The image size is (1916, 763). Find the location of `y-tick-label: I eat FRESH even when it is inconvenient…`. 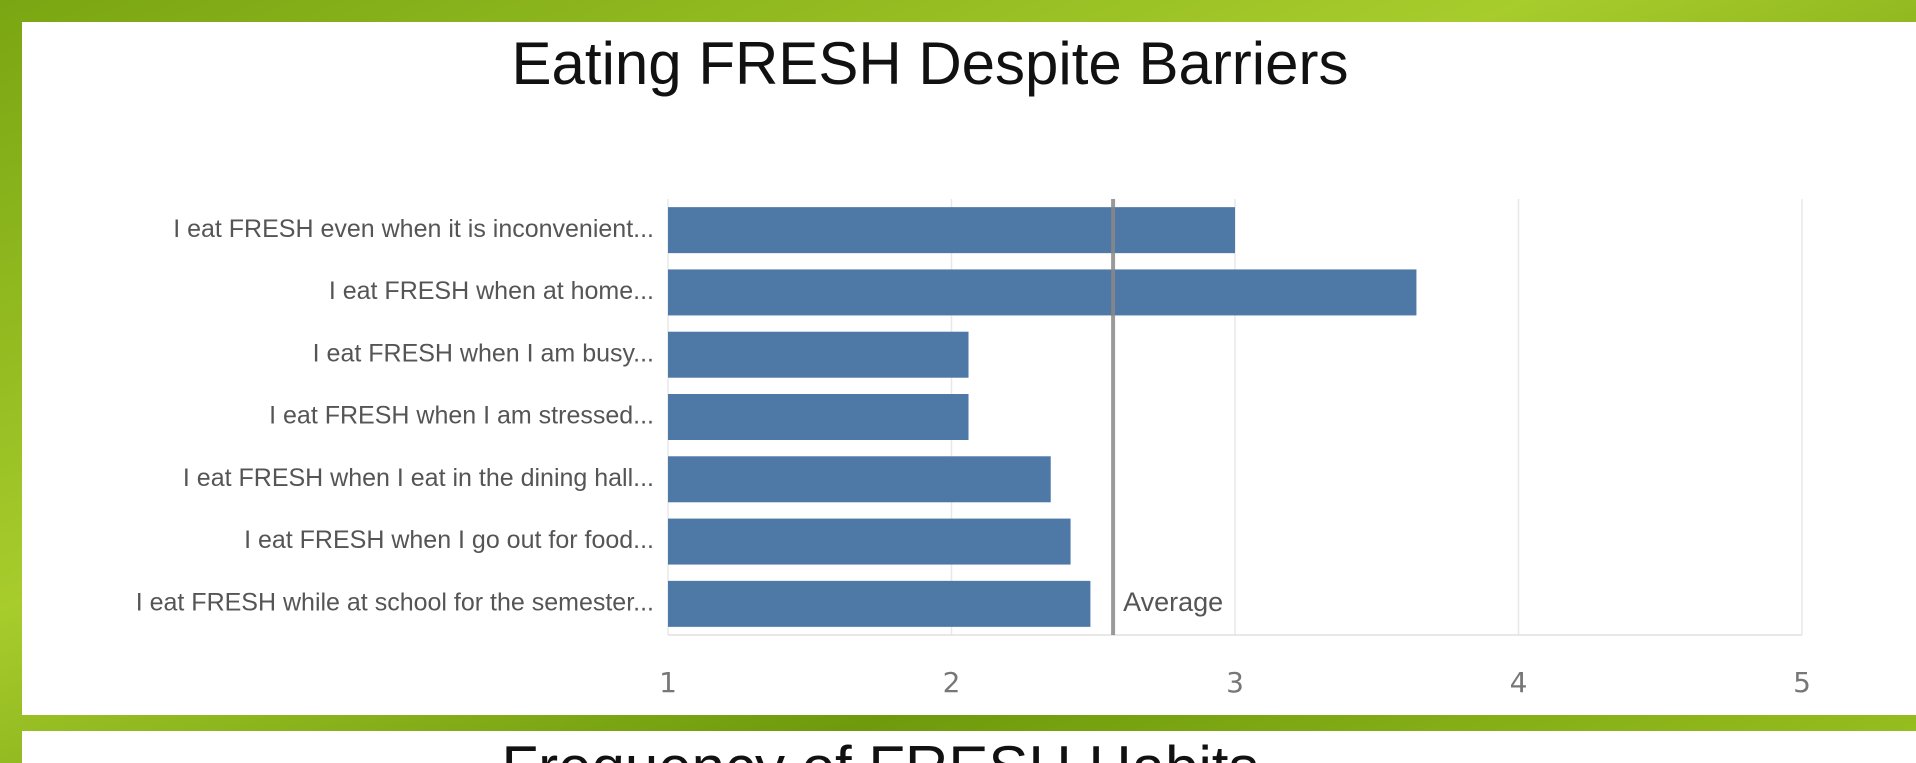

y-tick-label: I eat FRESH even when it is inconvenient… is located at coordinates (413, 229).